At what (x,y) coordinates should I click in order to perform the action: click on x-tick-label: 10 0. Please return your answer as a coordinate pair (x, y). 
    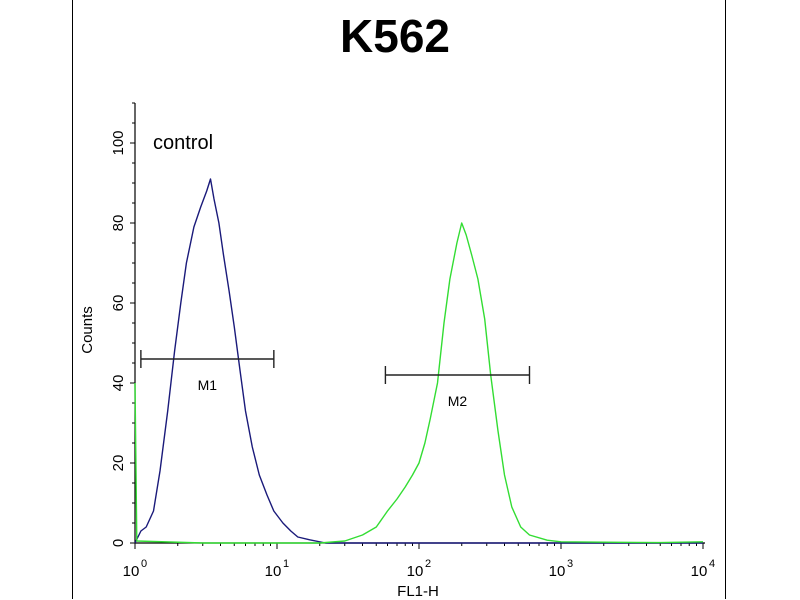
    Looking at the image, I should click on (135, 569).